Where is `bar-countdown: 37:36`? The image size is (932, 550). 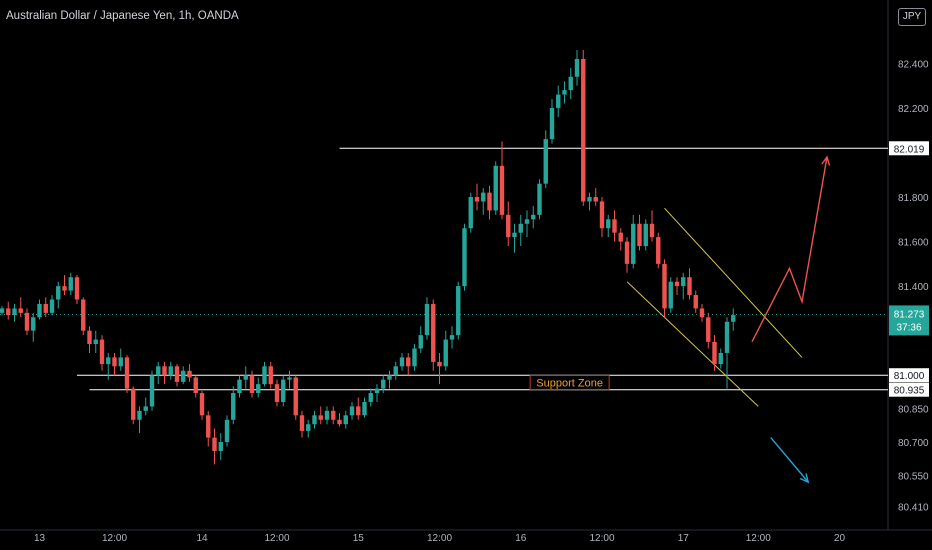
bar-countdown: 37:36 is located at coordinates (908, 327).